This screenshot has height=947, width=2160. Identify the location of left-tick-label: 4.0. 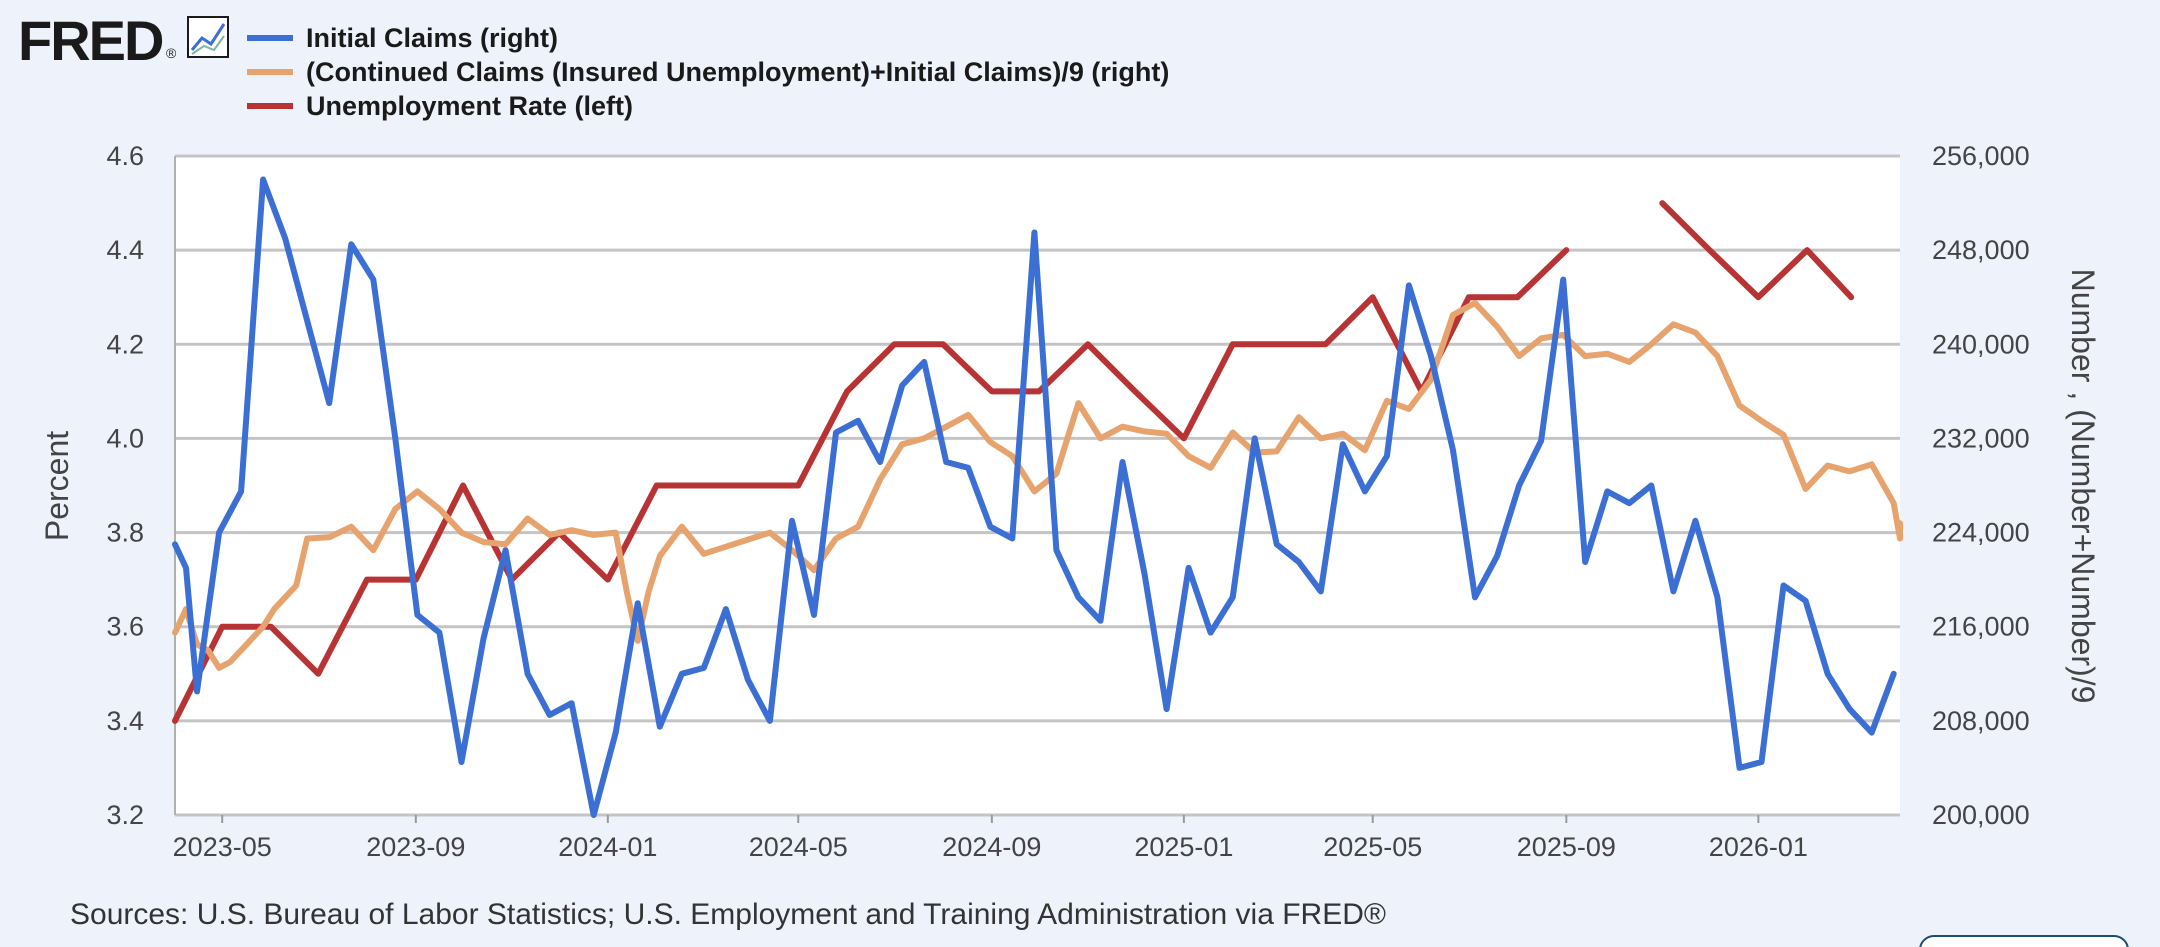
(125, 438).